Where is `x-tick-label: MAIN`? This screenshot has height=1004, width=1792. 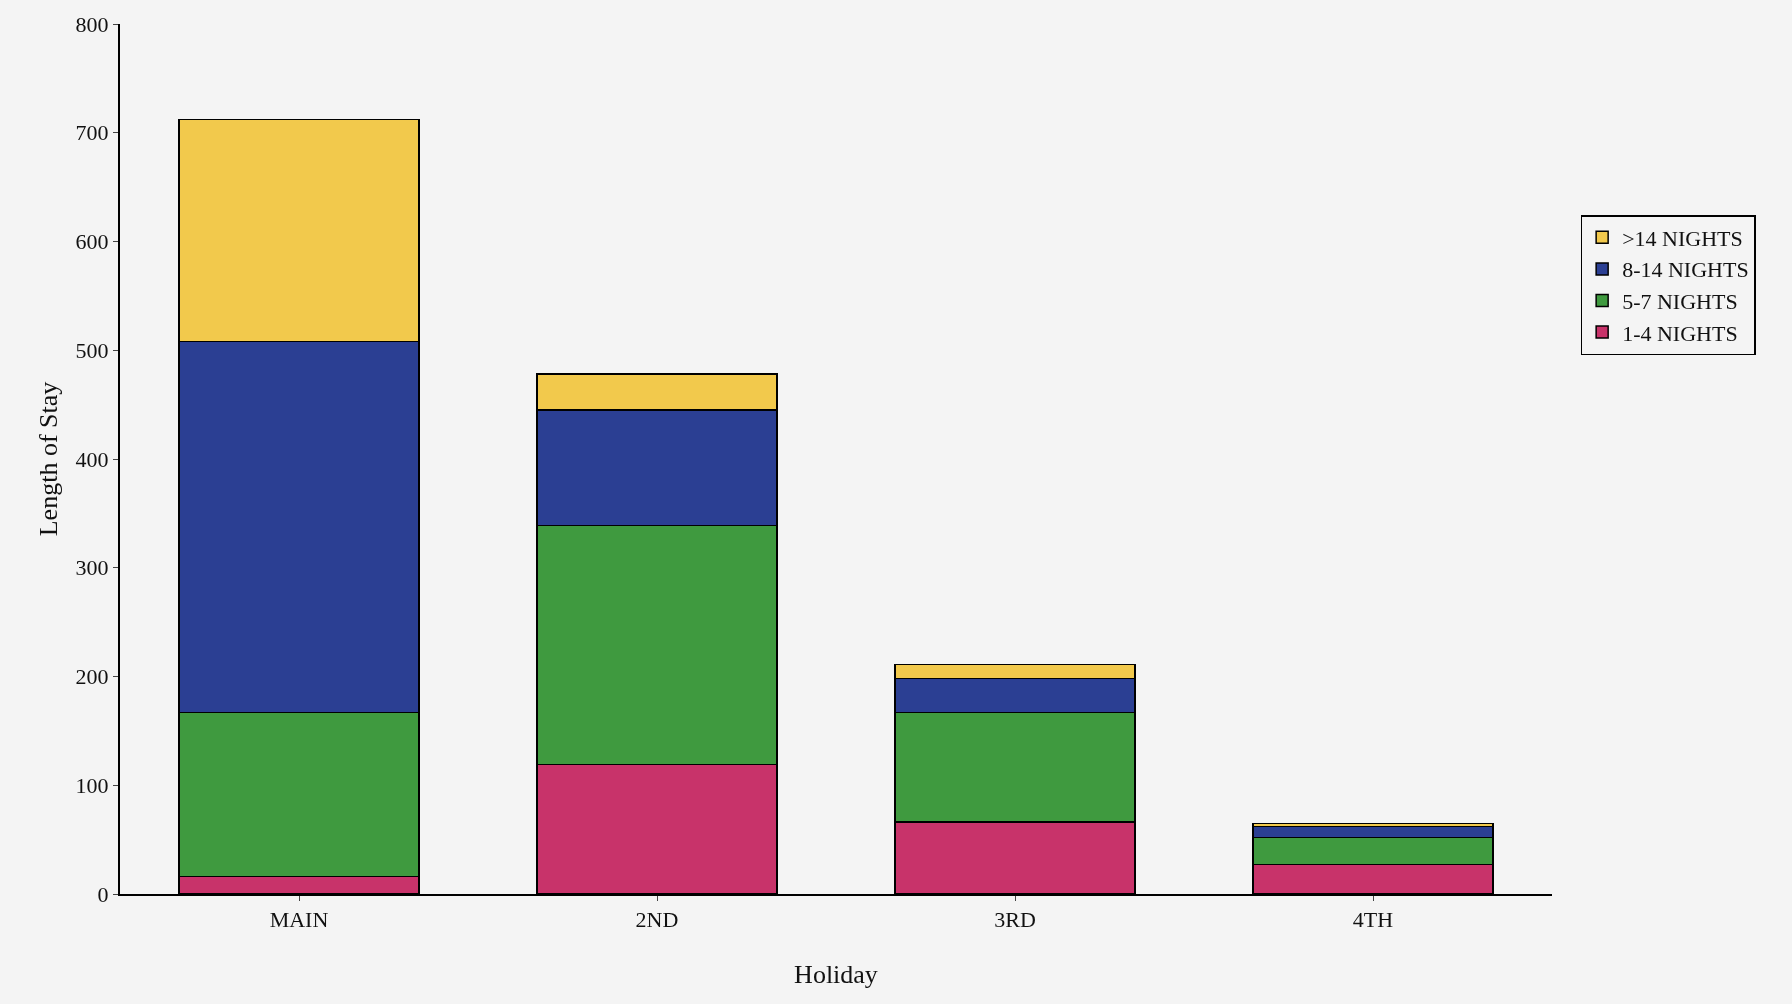 x-tick-label: MAIN is located at coordinates (299, 920).